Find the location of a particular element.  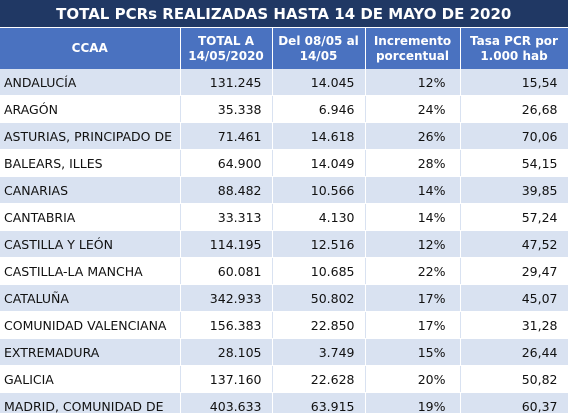

table-cell: 50.802 is located at coordinates (319, 298).